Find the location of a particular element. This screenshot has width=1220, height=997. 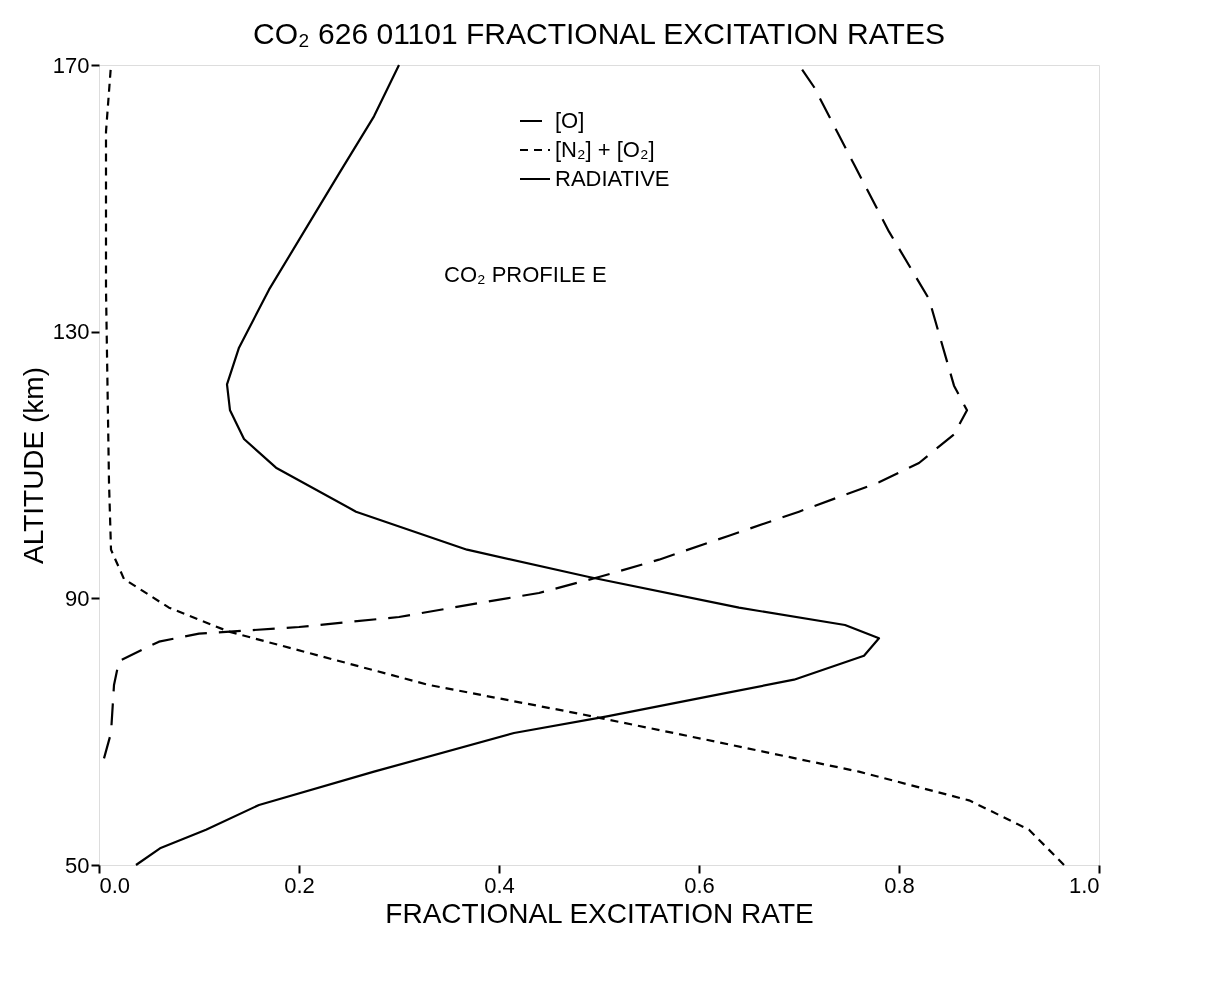

annotation: CO₂ PROFILE E is located at coordinates (525, 274).